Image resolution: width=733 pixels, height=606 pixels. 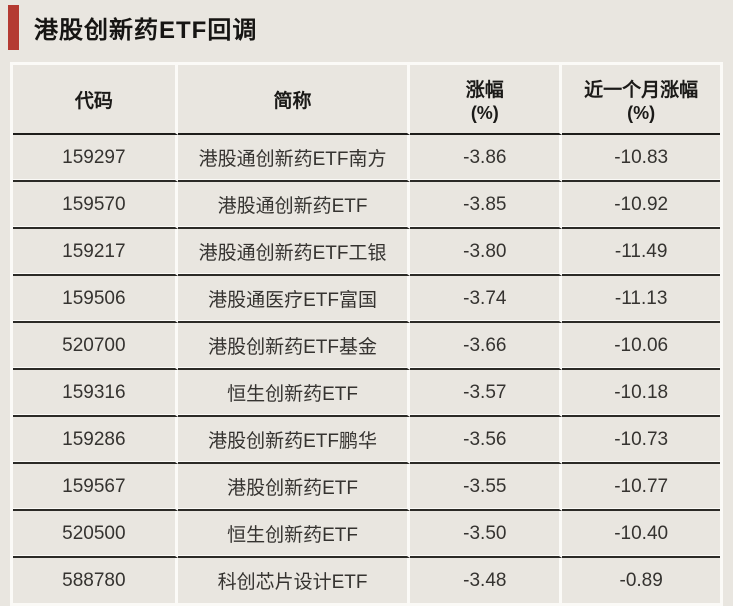 I want to click on cell-code: 520700, so click(x=95, y=346).